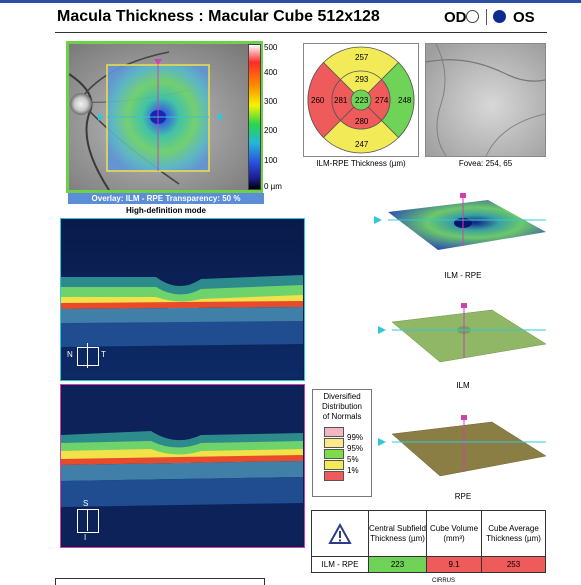 The image size is (581, 585). I want to click on bscan1-label-n: N, so click(70, 354).